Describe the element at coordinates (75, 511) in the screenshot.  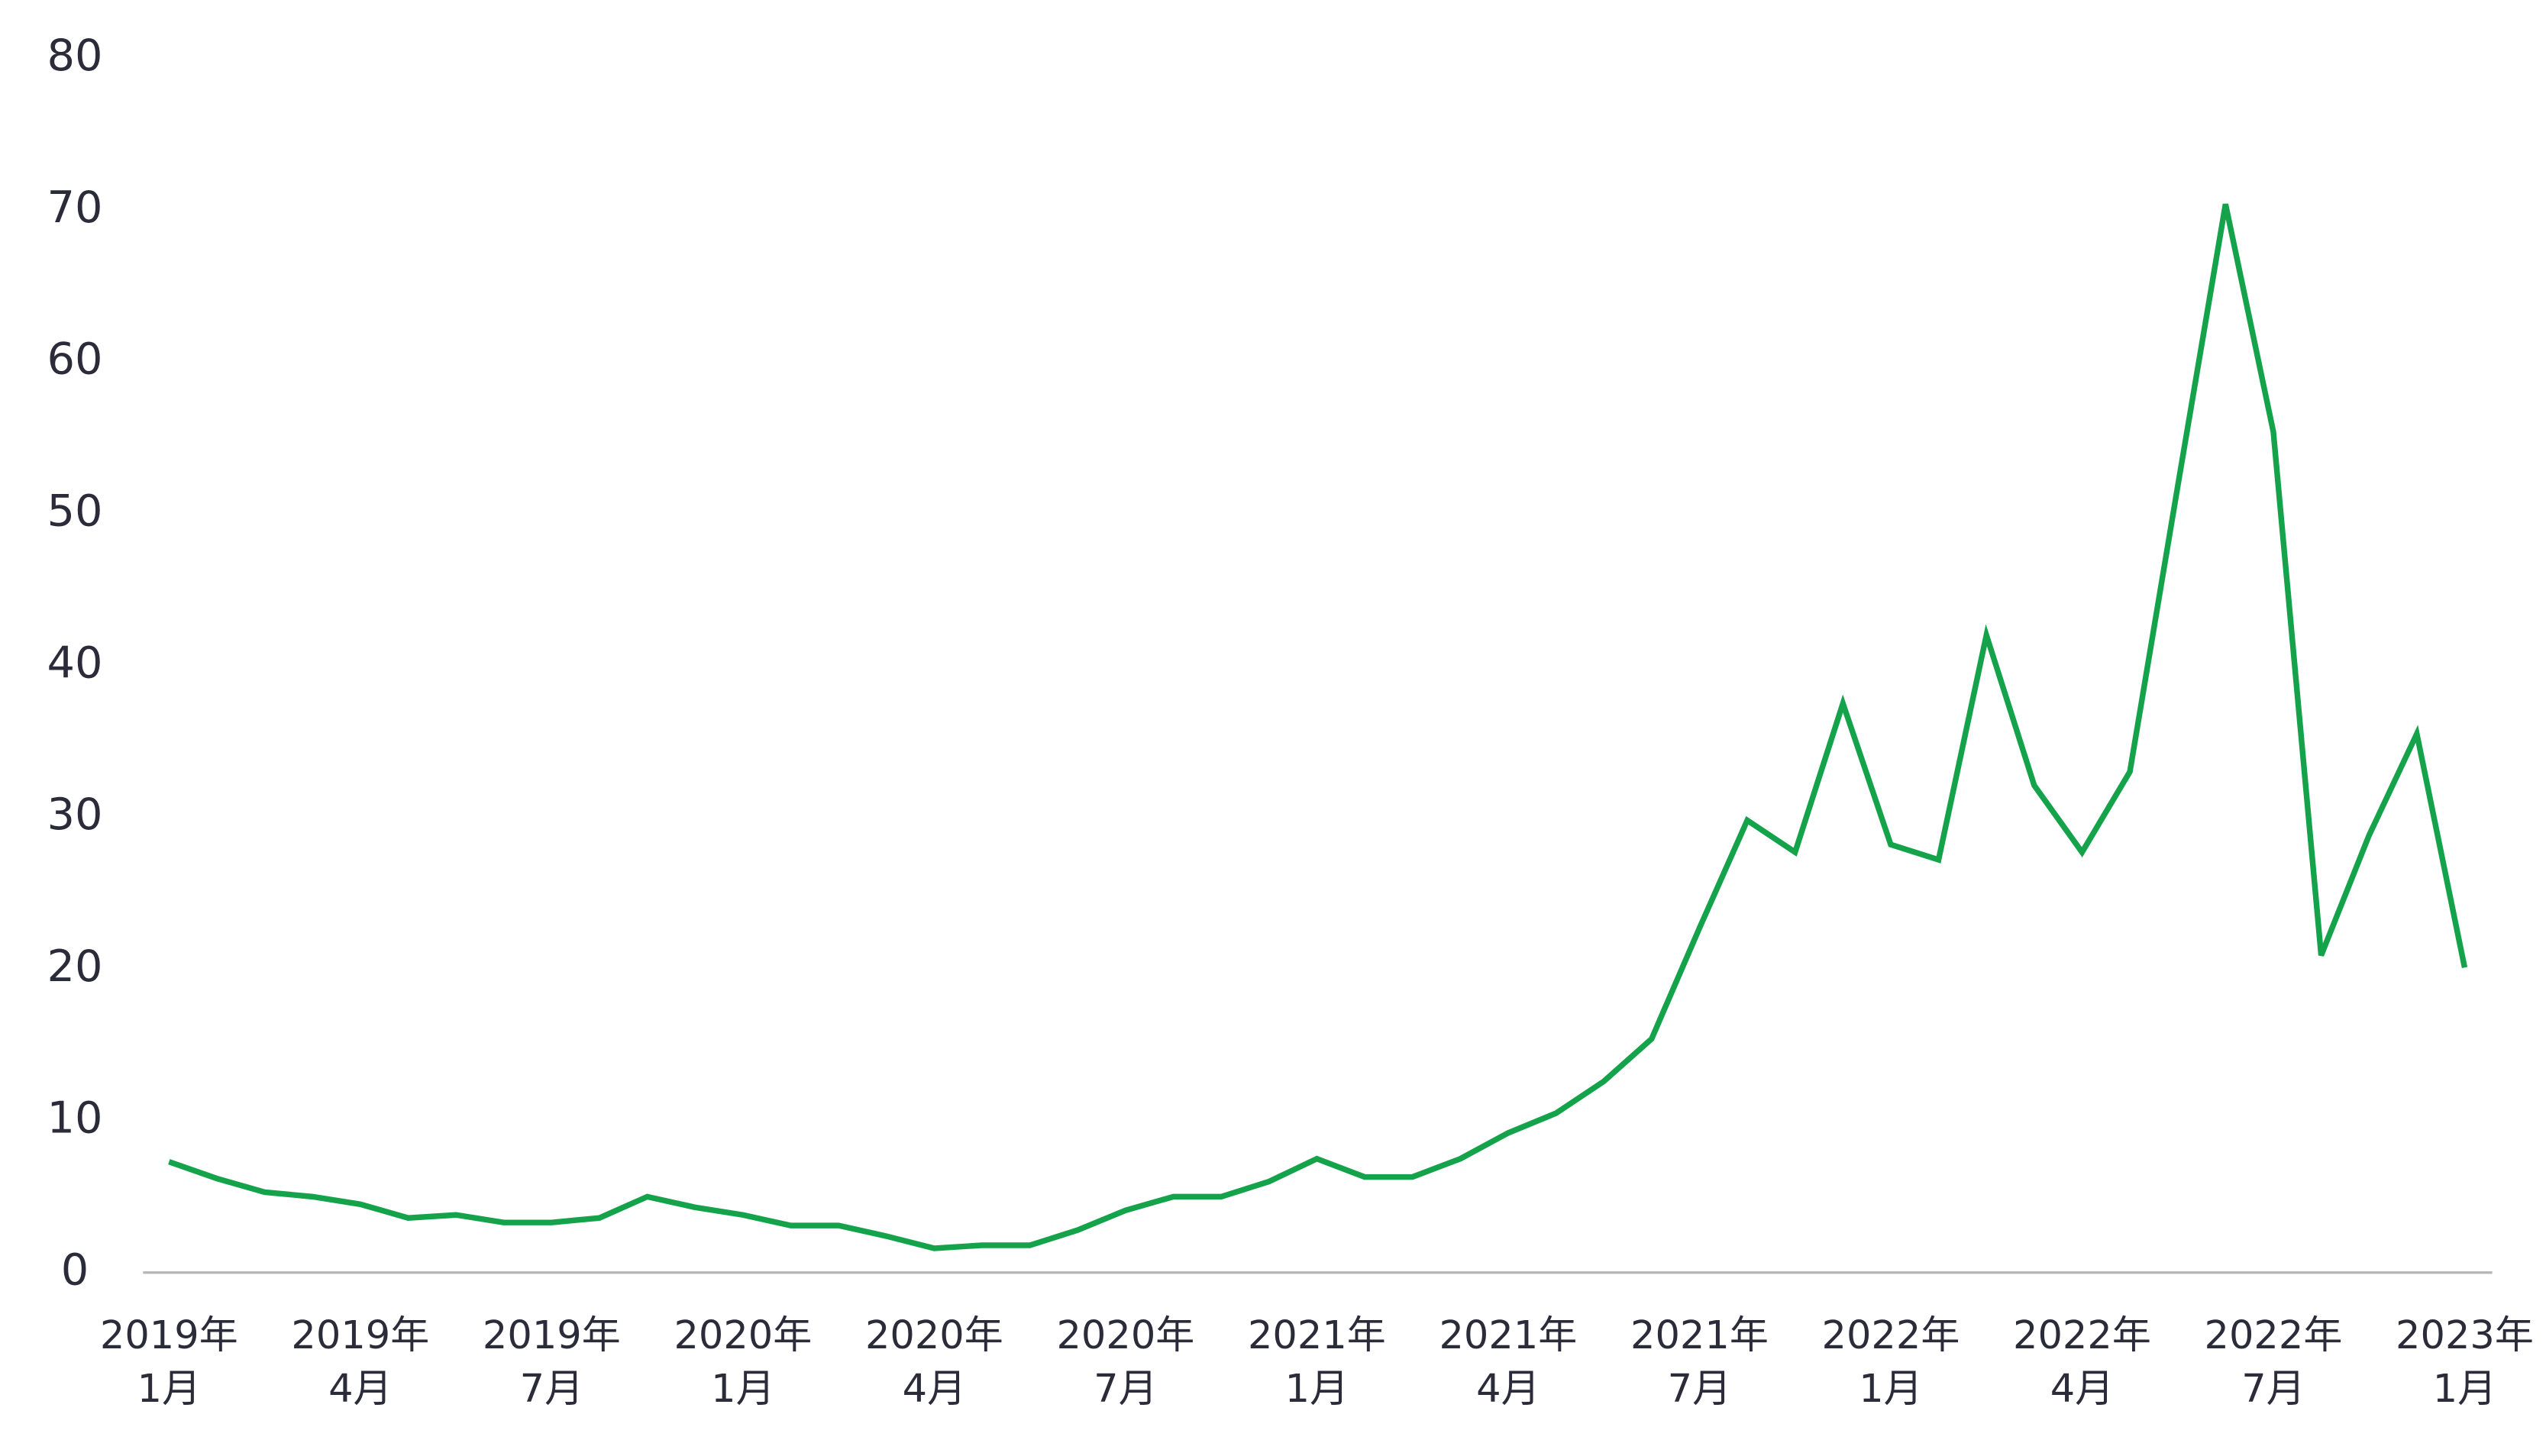
I see `y-tick-label: 50` at that location.